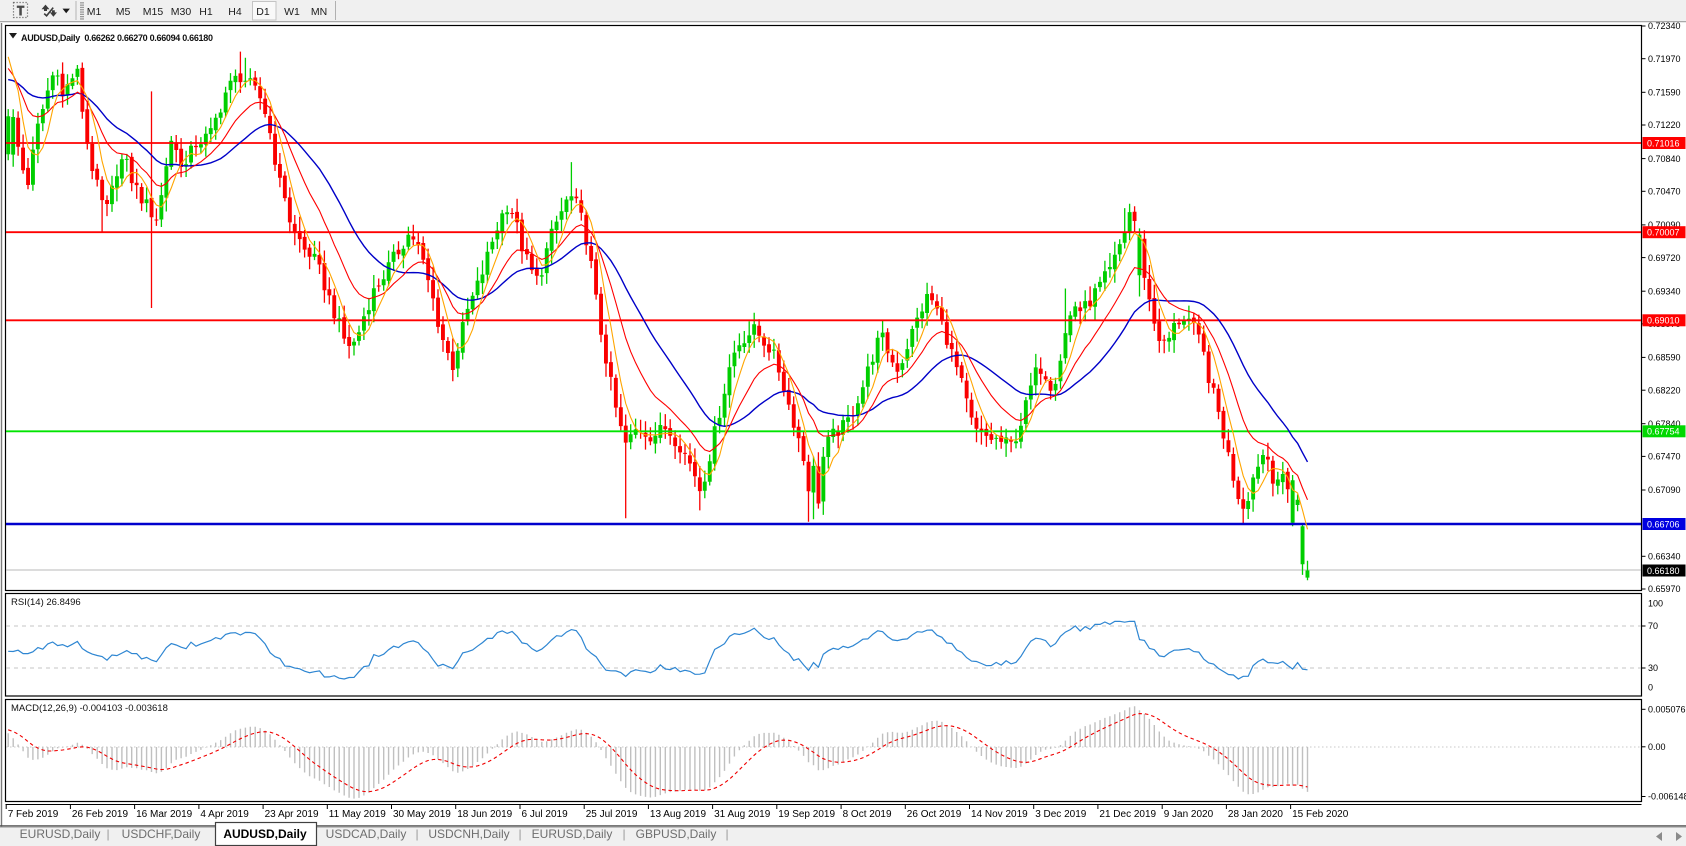 This screenshot has width=1686, height=846. Describe the element at coordinates (224, 814) in the screenshot. I see `svg-text: 4 Apr 2019` at that location.